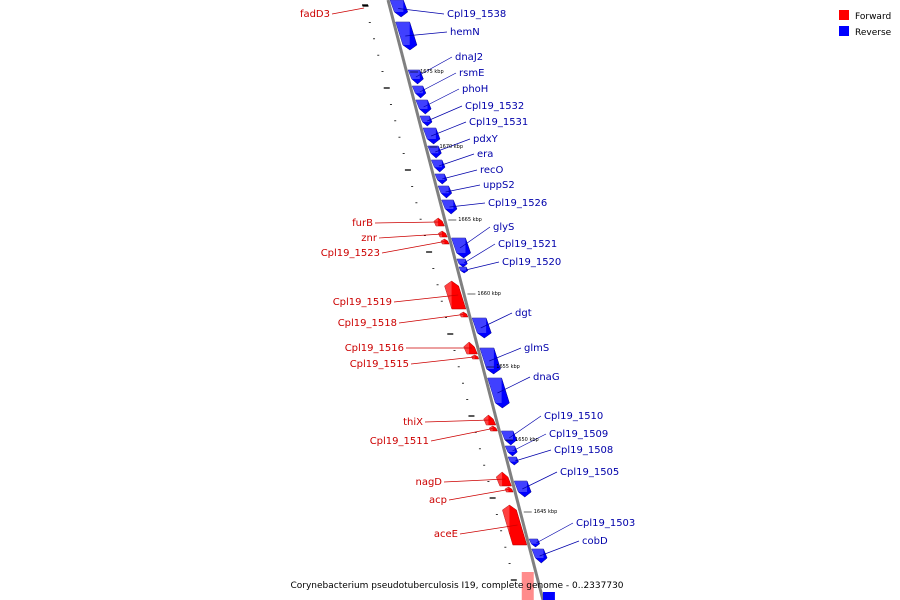  Describe the element at coordinates (844, 15) in the screenshot. I see `legend-forward-swatch` at that location.